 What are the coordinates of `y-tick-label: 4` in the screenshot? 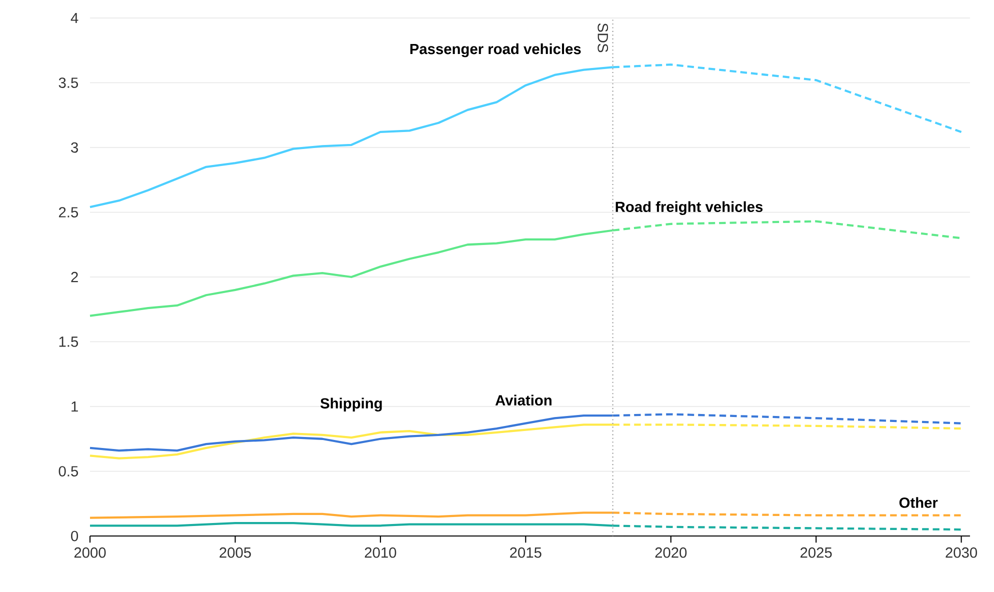 It's located at (74, 18).